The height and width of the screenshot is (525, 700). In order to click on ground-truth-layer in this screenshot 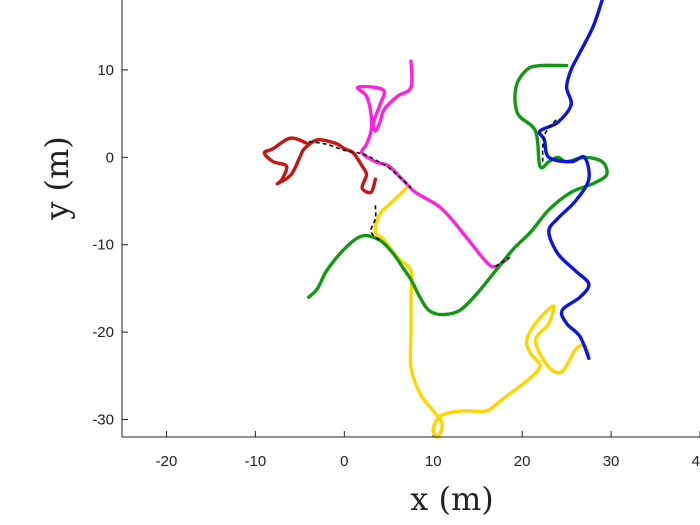, I will do `click(433, 192)`.